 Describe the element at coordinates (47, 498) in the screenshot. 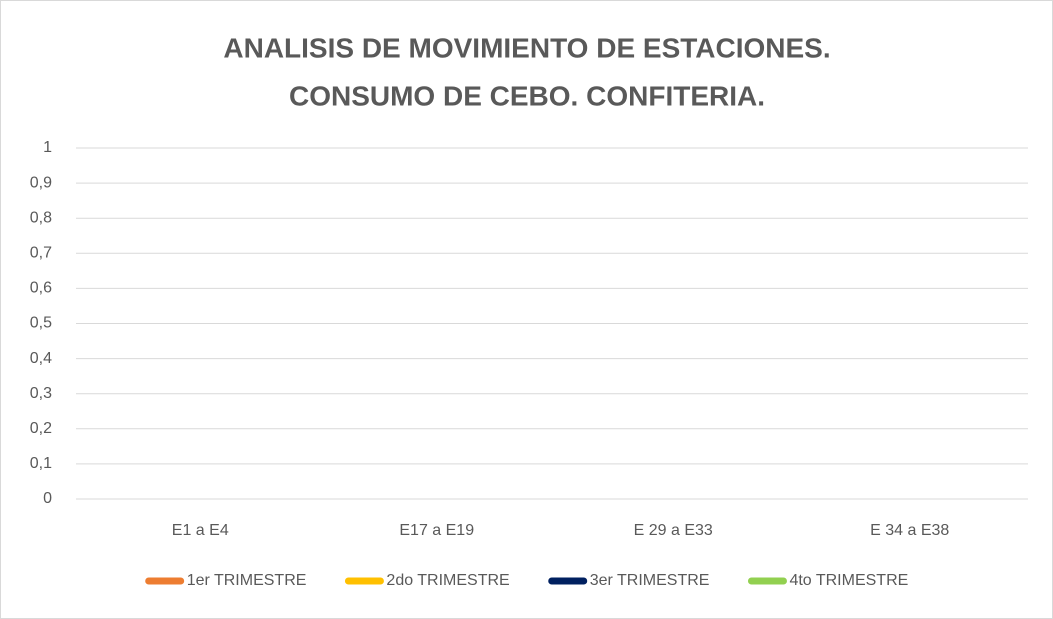

I see `y-tick-label: 0` at that location.